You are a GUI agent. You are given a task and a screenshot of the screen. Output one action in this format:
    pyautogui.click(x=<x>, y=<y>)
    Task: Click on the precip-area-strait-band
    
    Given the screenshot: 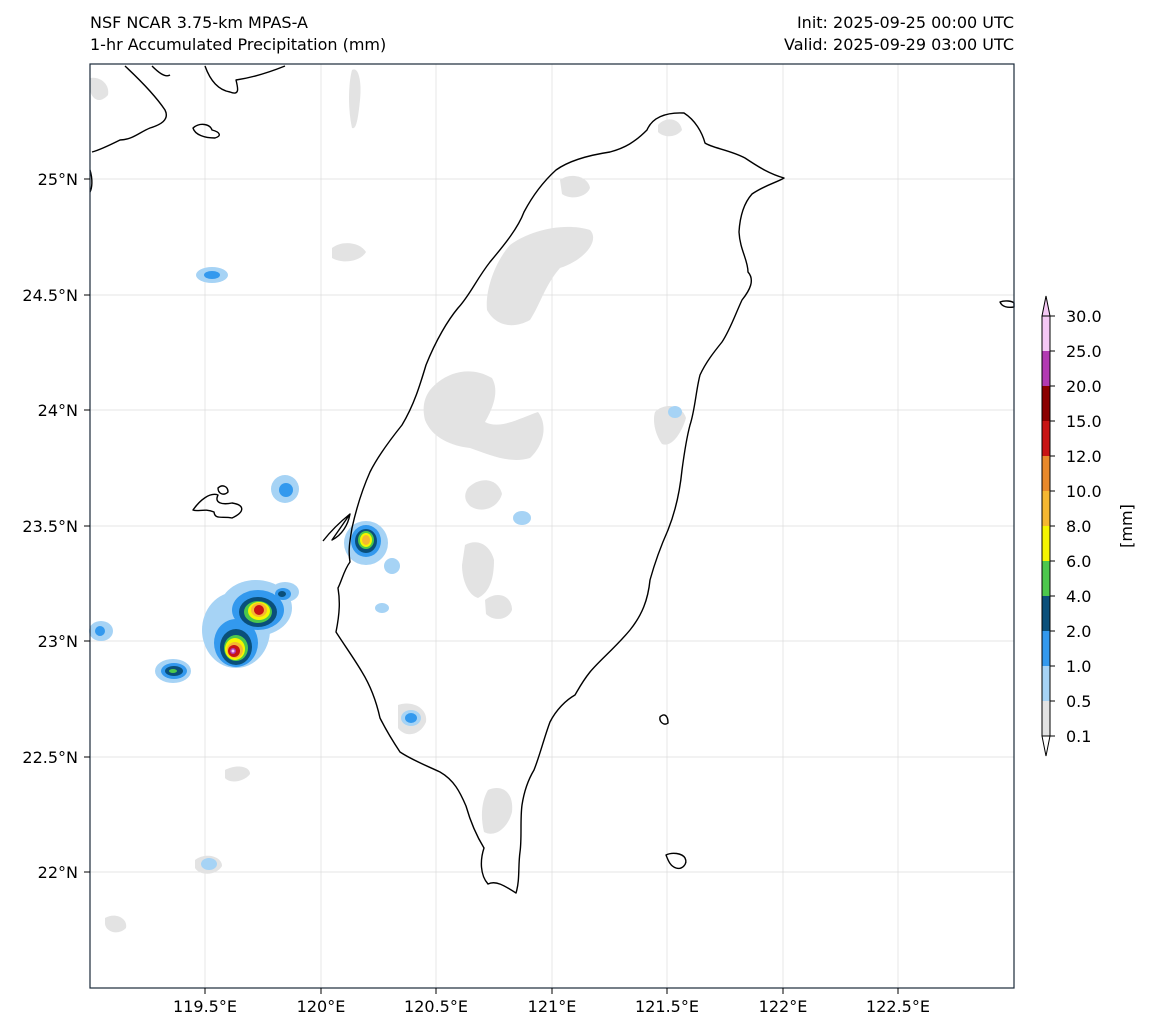 What is the action you would take?
    pyautogui.click(x=355, y=99)
    